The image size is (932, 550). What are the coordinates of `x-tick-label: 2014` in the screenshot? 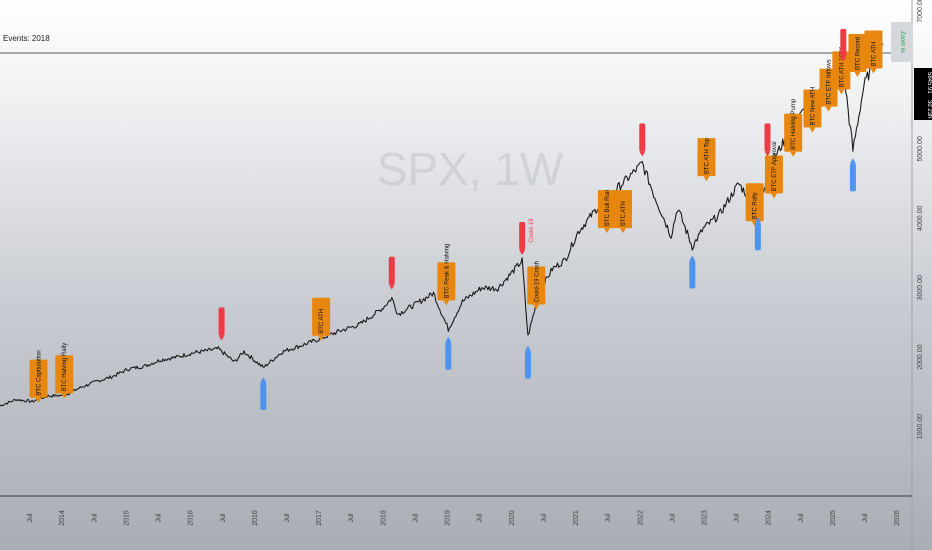 It's located at (62, 518).